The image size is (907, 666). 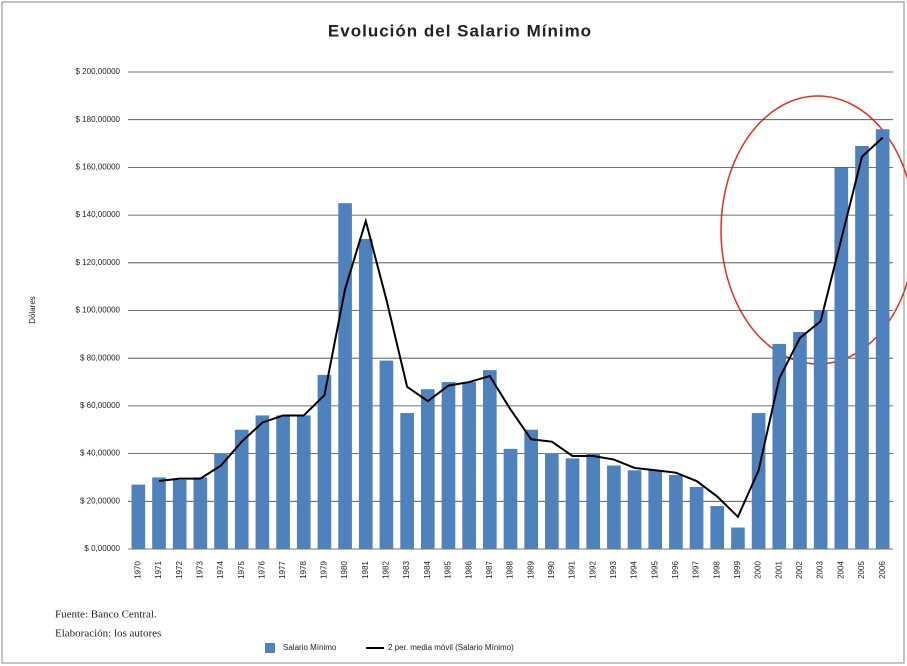 I want to click on y-tick-label: $ 40,00000, so click(x=100, y=453).